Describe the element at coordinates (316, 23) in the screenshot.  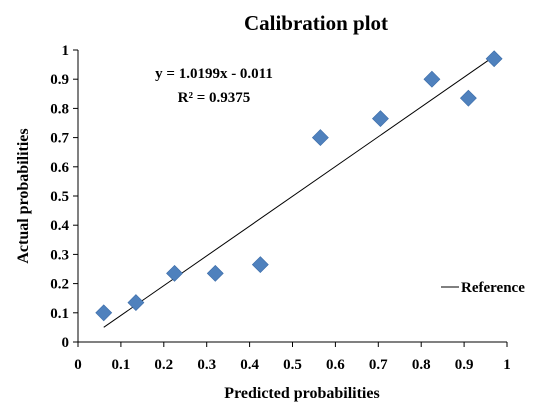
I see `chart-title: Calibration plot` at that location.